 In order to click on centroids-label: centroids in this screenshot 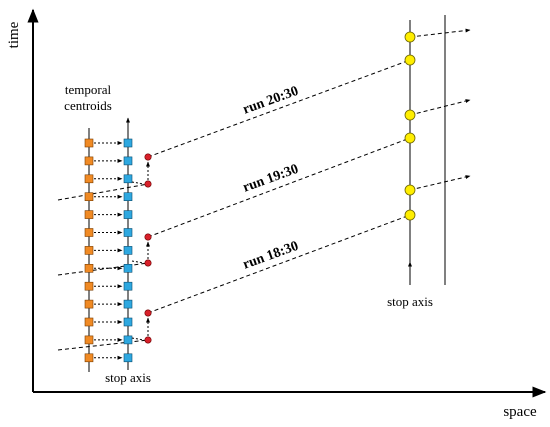, I will do `click(88, 105)`.